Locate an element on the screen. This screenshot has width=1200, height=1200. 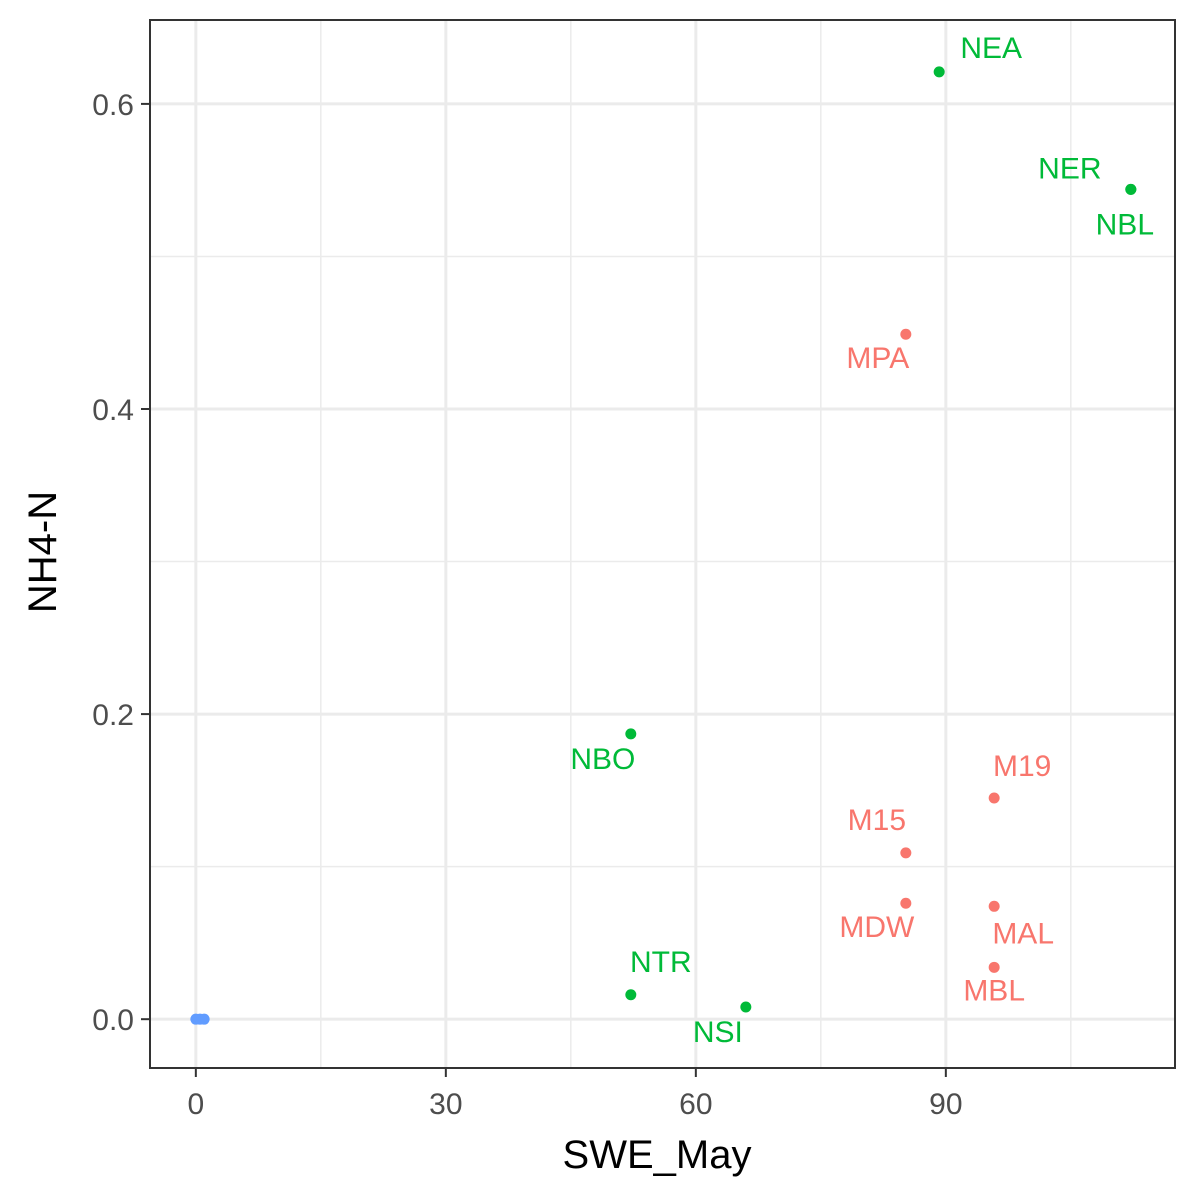
y-tick-label: 0.4 is located at coordinates (113, 410).